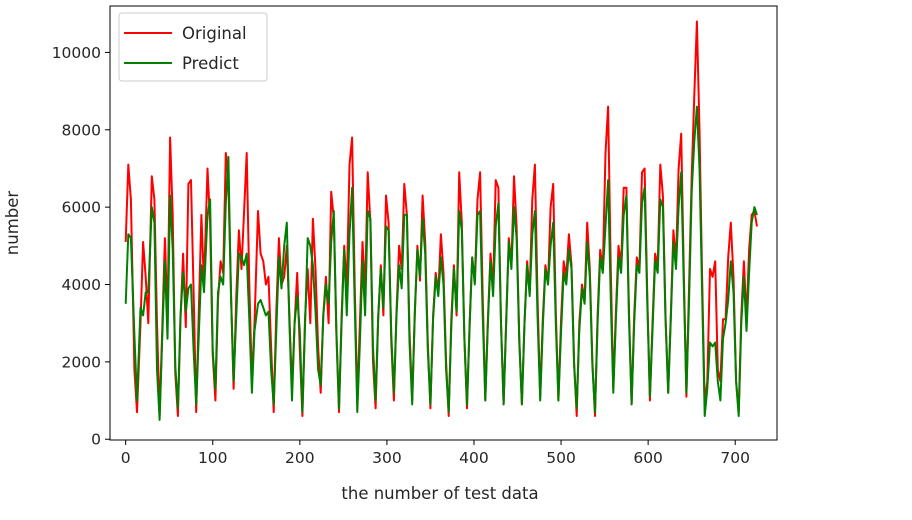 The image size is (912, 520). I want to click on x-axis-label: the number of test data, so click(439, 493).